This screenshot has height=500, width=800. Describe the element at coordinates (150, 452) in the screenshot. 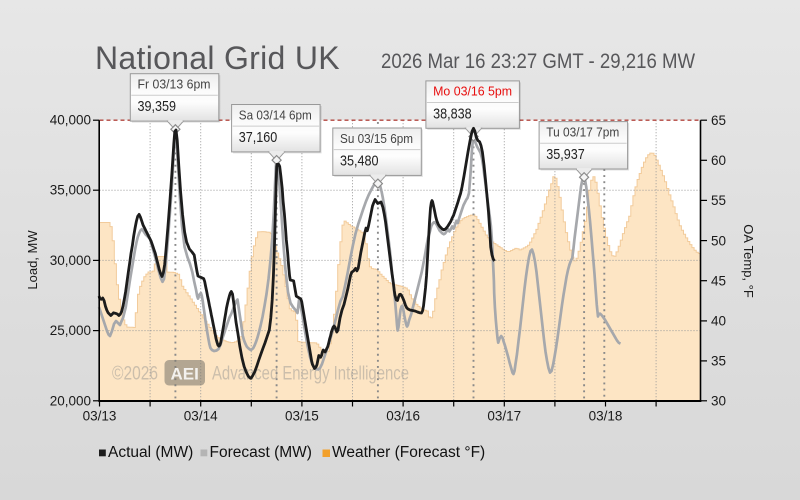

I see `svg-text: Actual (MW)` at that location.